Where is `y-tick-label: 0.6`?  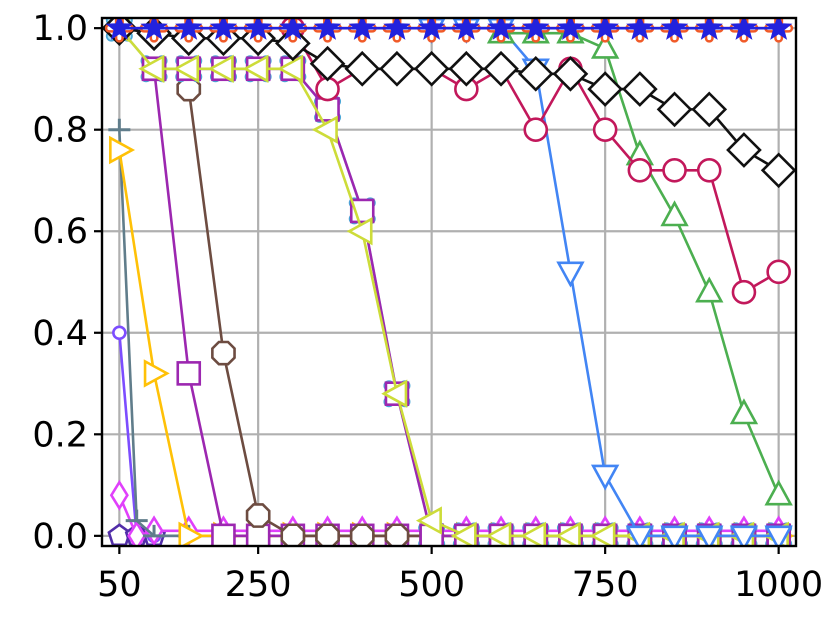 y-tick-label: 0.6 is located at coordinates (60, 232).